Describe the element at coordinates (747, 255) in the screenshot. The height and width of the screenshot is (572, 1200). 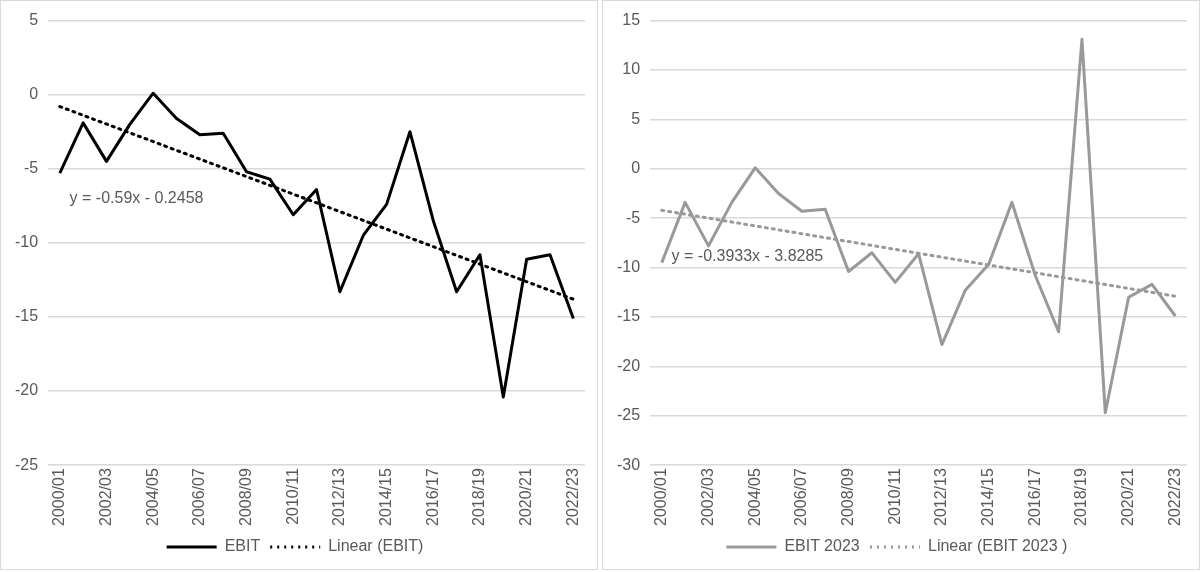
I see `annotation: y = -0.3933x - 3.8285` at that location.